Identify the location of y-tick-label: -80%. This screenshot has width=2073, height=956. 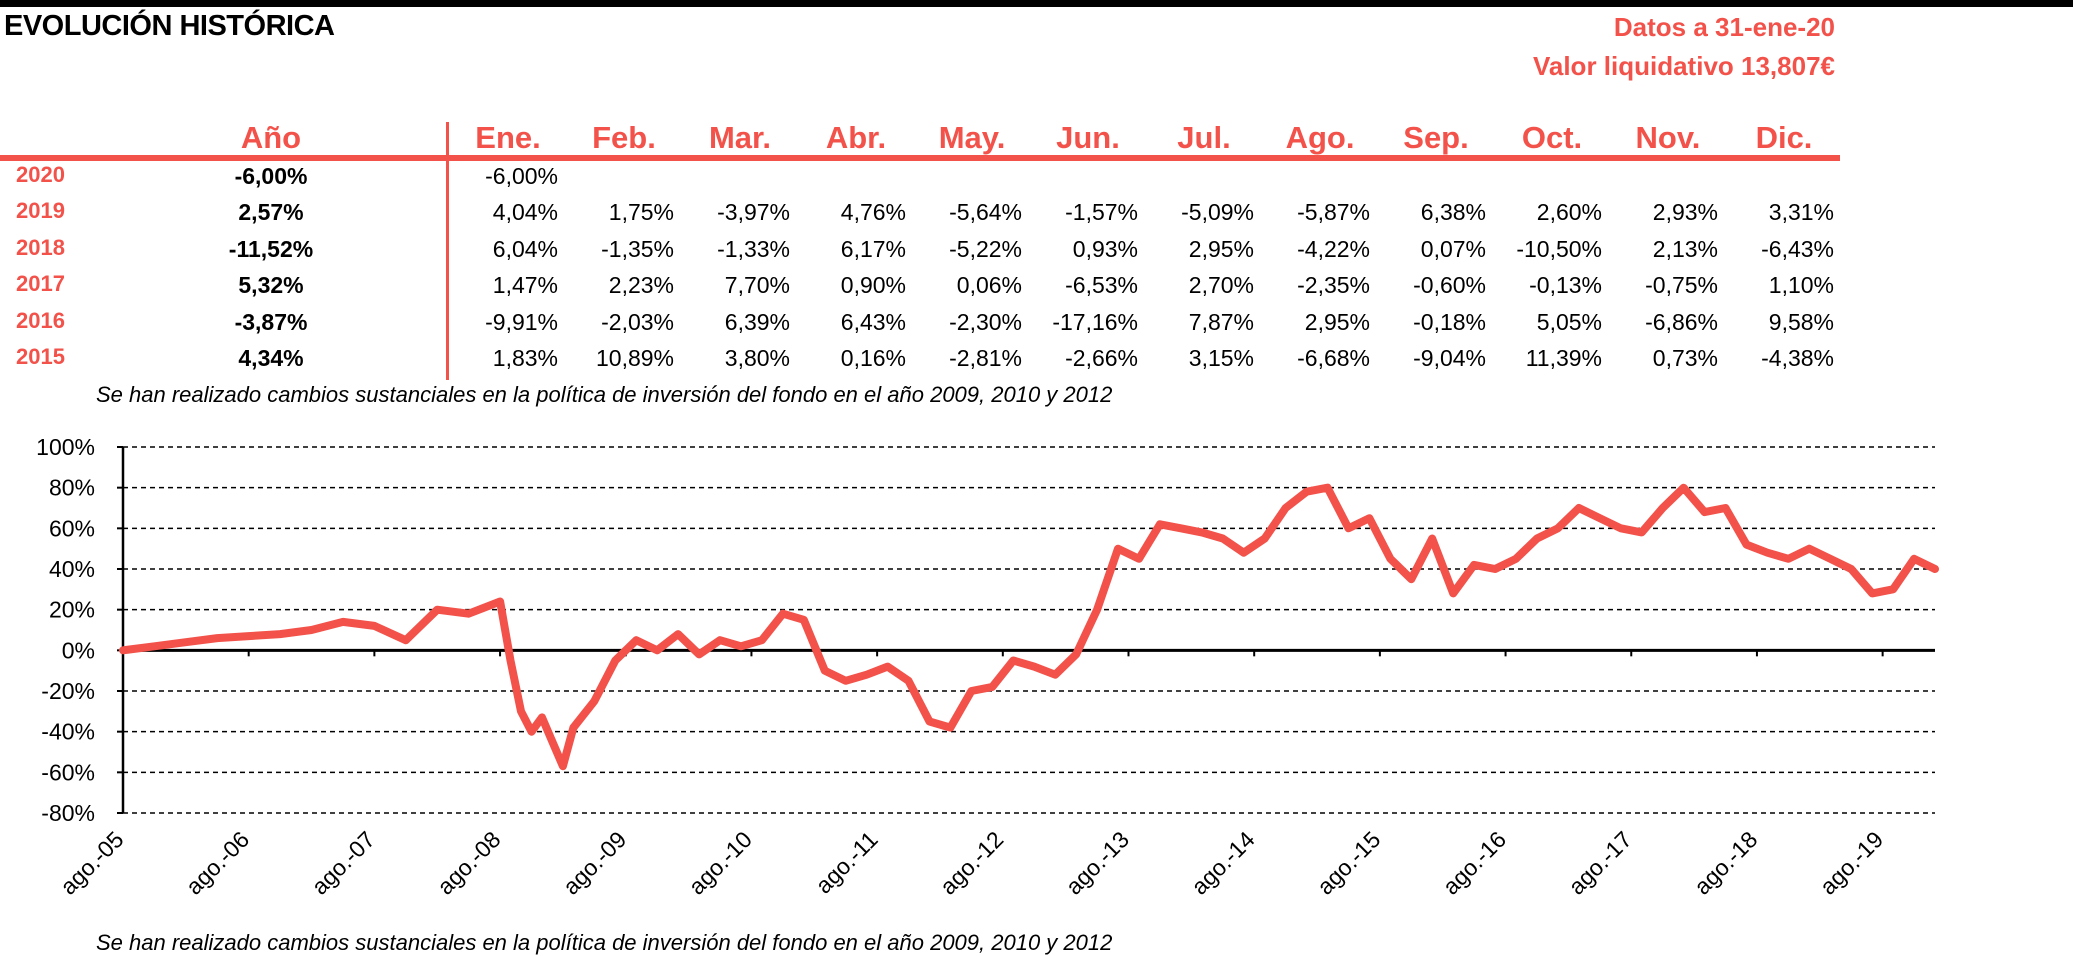
(68, 813).